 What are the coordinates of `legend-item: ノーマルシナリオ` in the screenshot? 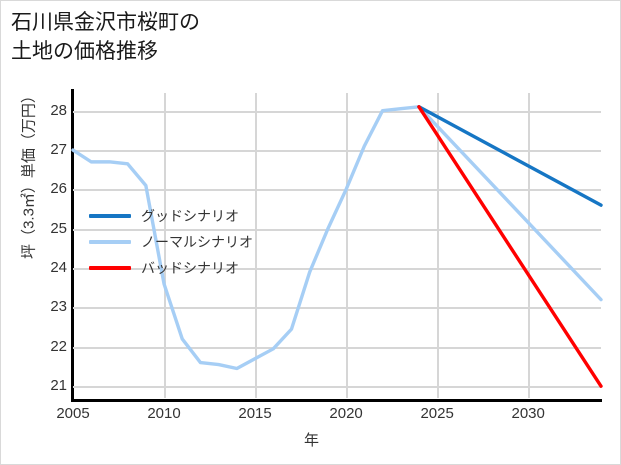 It's located at (194, 242).